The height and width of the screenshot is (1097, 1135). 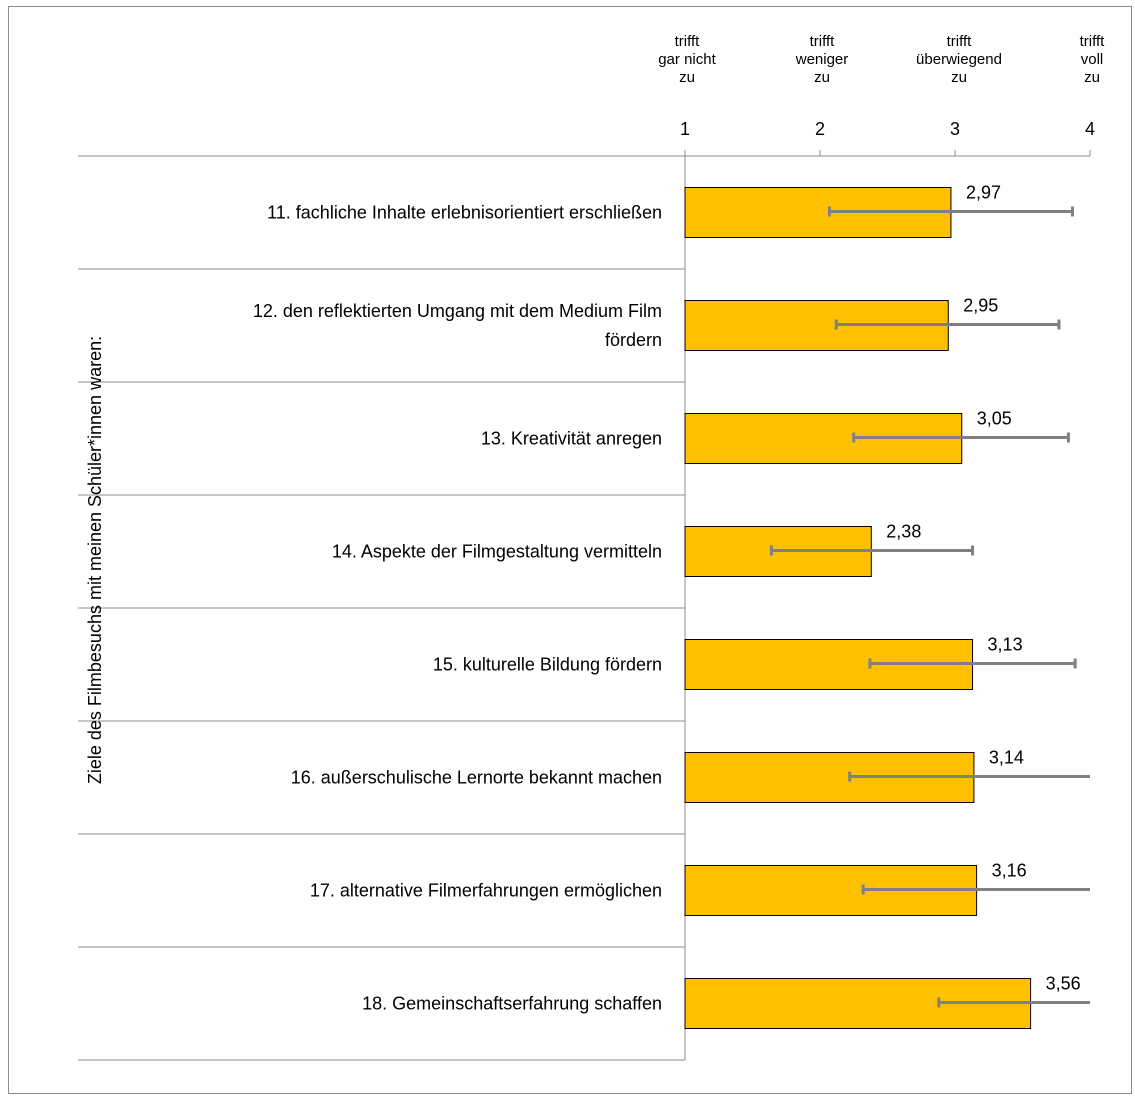 I want to click on scale-label: trifft voll zu, so click(x=1093, y=59).